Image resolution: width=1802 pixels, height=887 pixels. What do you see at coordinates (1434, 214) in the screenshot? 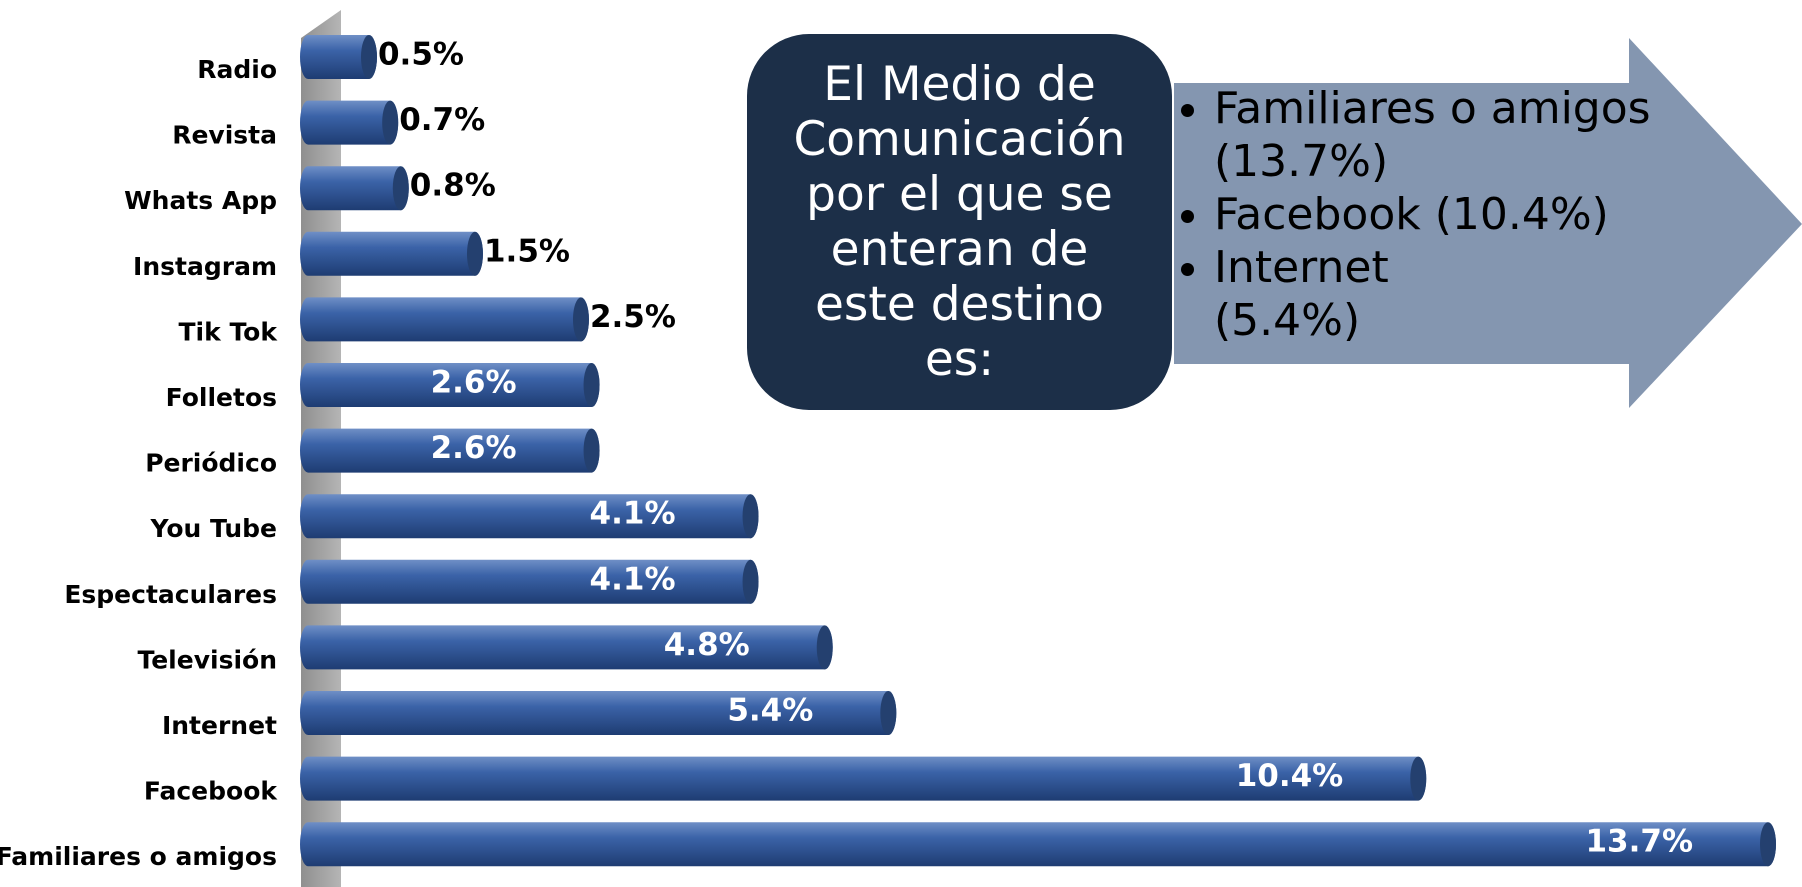
I see `callout-bullet: Facebook (10.4%)` at bounding box center [1434, 214].